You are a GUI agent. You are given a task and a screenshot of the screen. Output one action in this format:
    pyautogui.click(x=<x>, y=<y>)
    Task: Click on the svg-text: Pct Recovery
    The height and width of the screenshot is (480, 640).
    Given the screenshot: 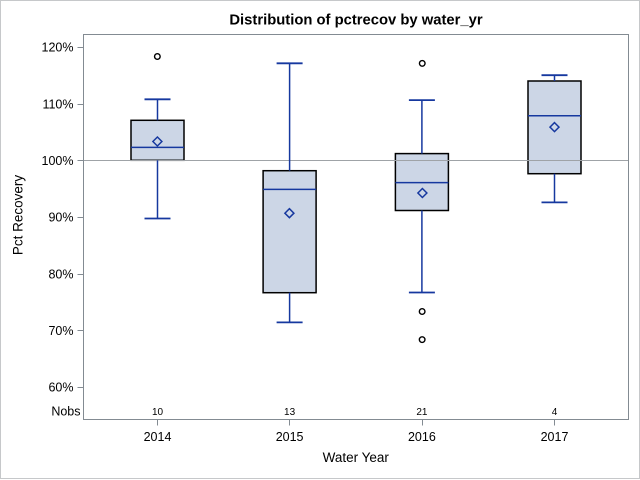 What is the action you would take?
    pyautogui.click(x=18, y=215)
    